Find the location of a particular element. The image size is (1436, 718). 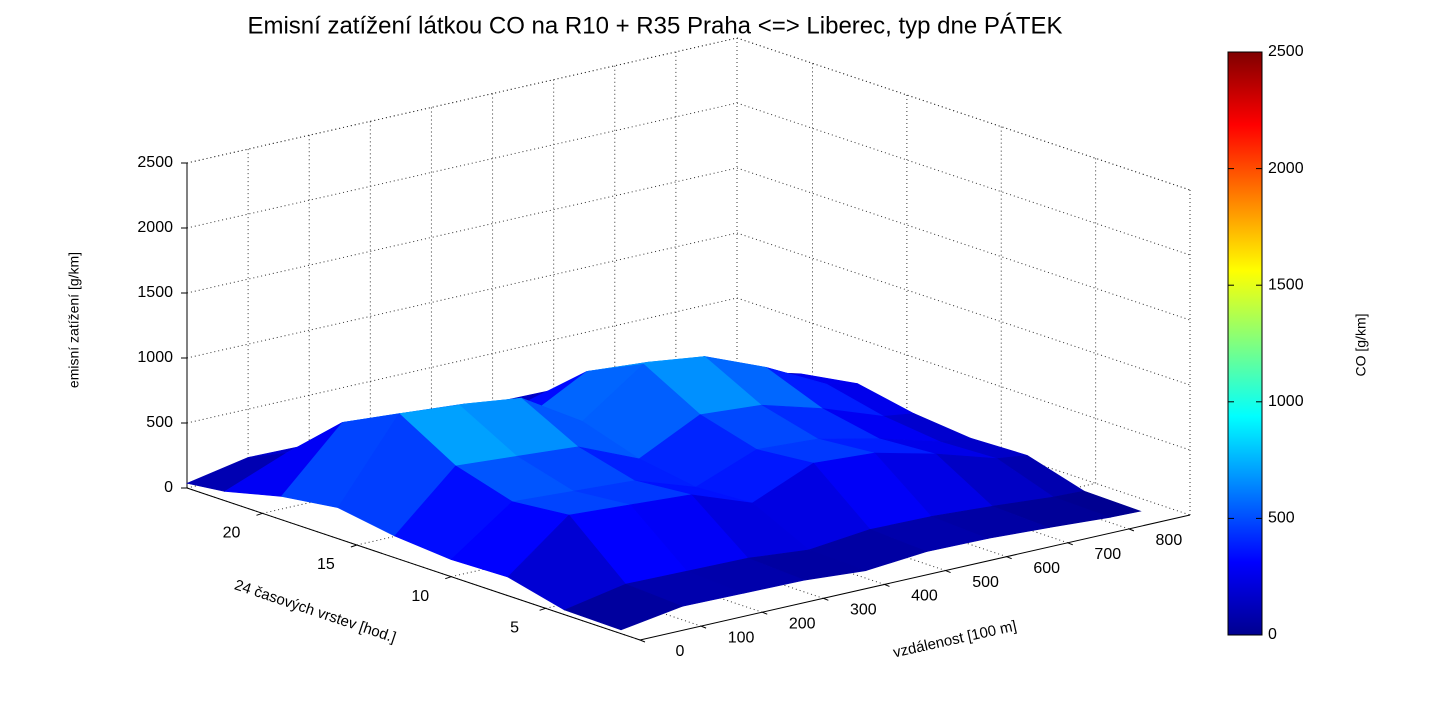

colorbar-tick-label: 1000 is located at coordinates (1286, 401).